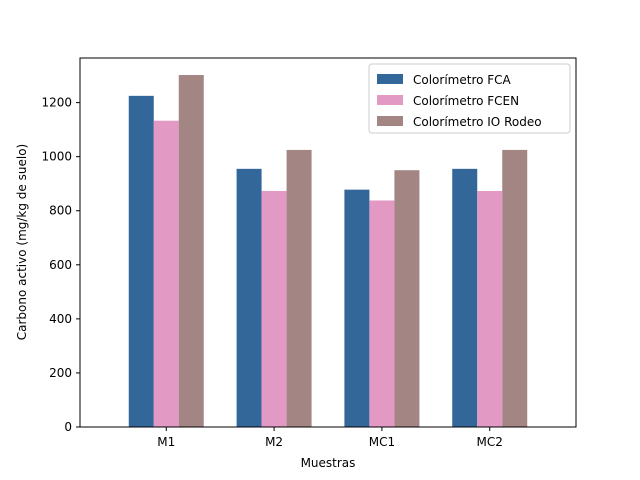 Image resolution: width=640 pixels, height=480 pixels. What do you see at coordinates (382, 442) in the screenshot?
I see `x-tick-label: MC1` at bounding box center [382, 442].